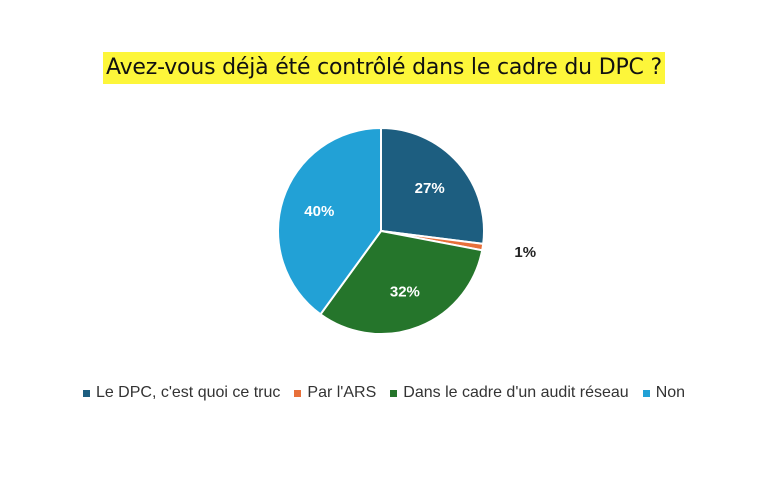 This screenshot has width=768, height=479. What do you see at coordinates (405, 291) in the screenshot?
I see `slice-data-label: 32%` at bounding box center [405, 291].